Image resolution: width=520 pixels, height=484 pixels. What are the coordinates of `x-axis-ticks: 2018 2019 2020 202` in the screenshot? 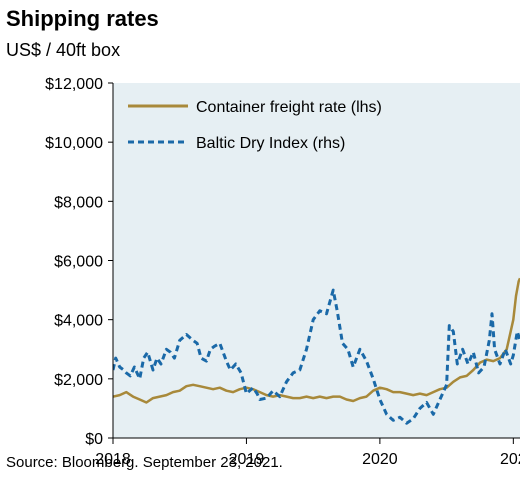 It's located at (307, 453).